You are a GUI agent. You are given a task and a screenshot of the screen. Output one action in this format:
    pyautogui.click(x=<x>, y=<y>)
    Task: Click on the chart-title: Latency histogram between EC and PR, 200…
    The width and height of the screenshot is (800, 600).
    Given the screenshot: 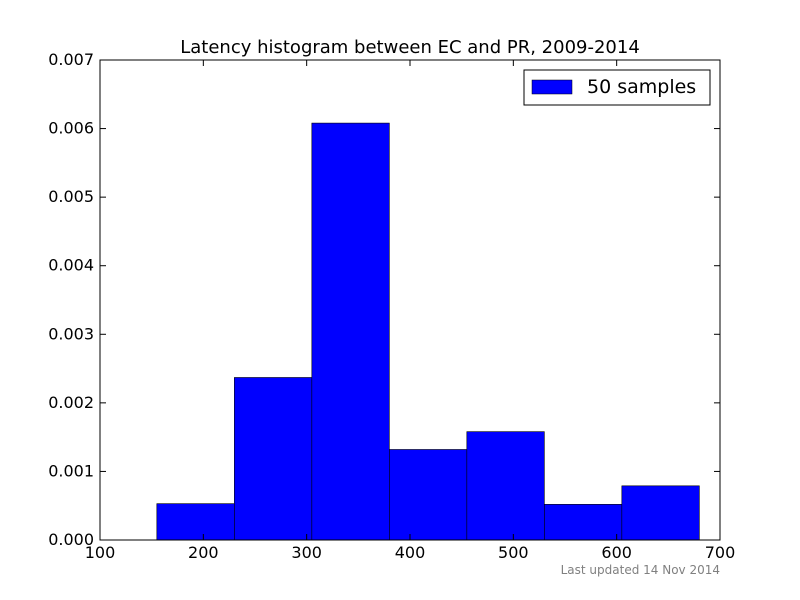 What is the action you would take?
    pyautogui.click(x=410, y=47)
    